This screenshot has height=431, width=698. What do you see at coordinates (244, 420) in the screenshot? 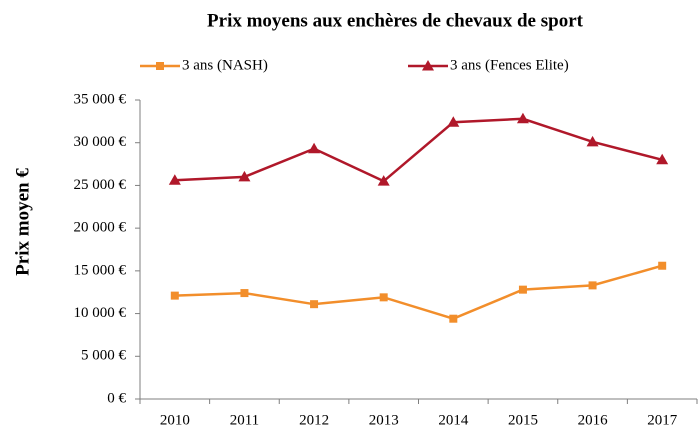
I see `x-tick-label: 2011` at bounding box center [244, 420].